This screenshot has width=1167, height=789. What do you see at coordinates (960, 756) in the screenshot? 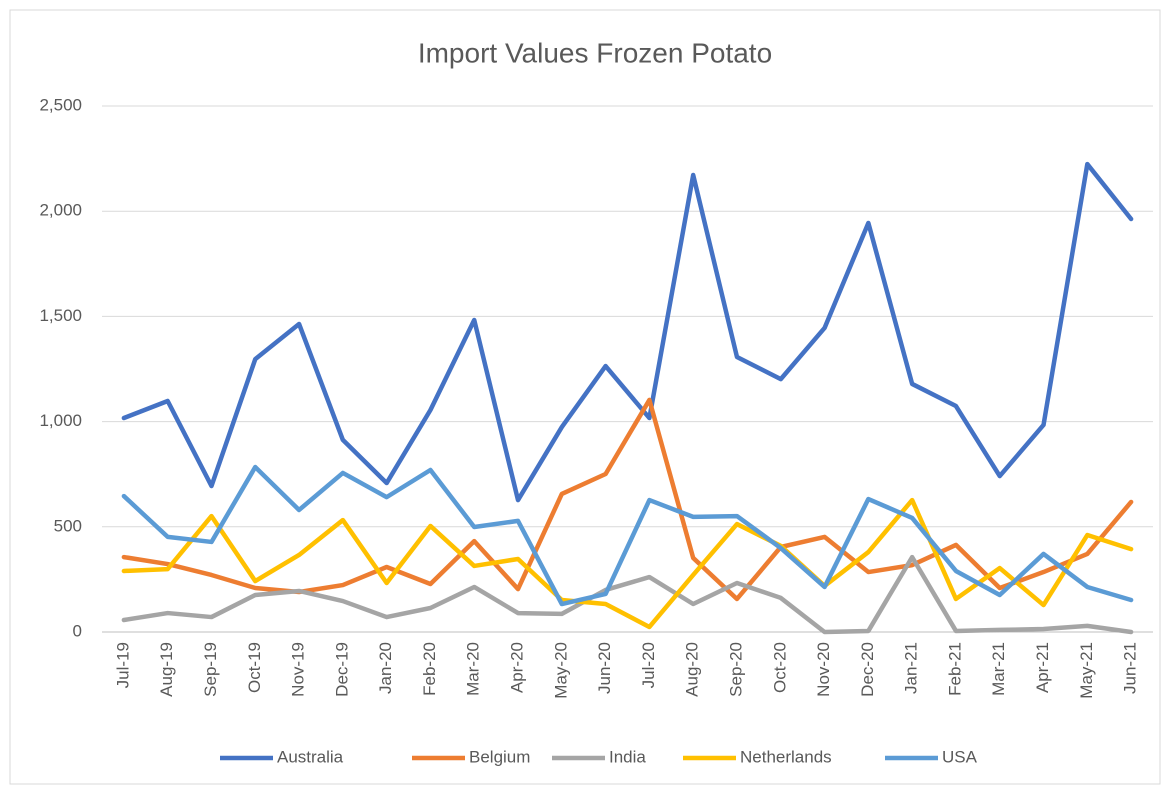
I see `legend-label: USA` at bounding box center [960, 756].